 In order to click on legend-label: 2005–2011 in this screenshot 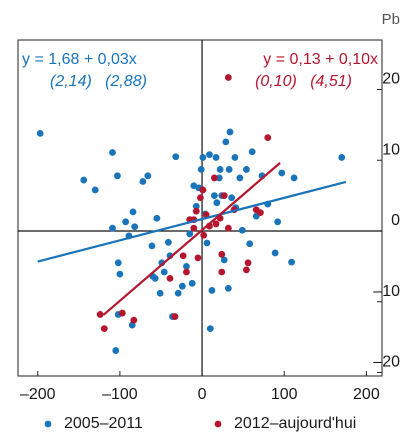, I will do `click(103, 423)`.